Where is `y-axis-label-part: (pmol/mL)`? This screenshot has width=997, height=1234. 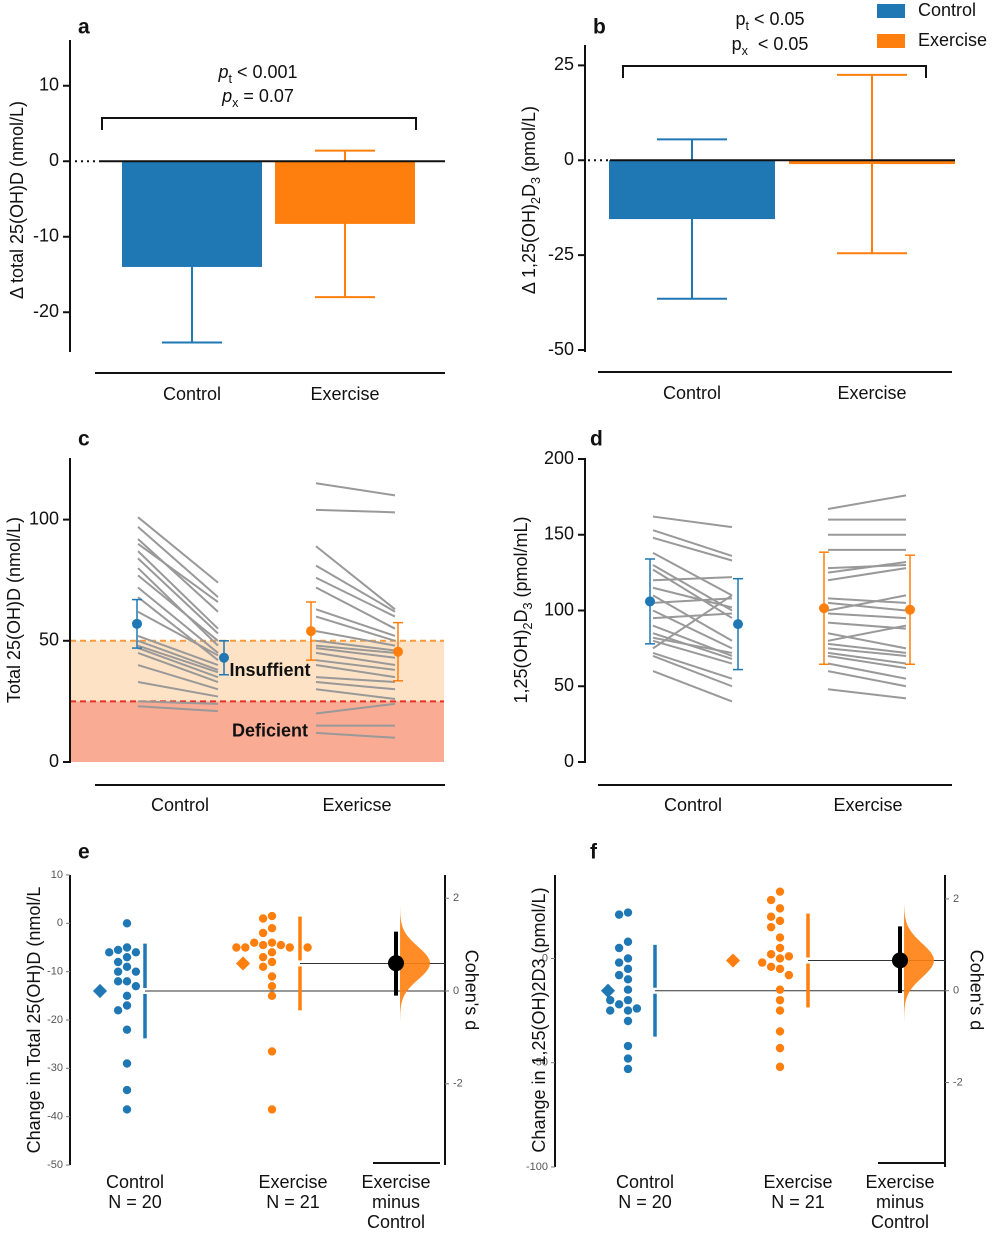 y-axis-label-part: (pmol/mL) is located at coordinates (521, 559).